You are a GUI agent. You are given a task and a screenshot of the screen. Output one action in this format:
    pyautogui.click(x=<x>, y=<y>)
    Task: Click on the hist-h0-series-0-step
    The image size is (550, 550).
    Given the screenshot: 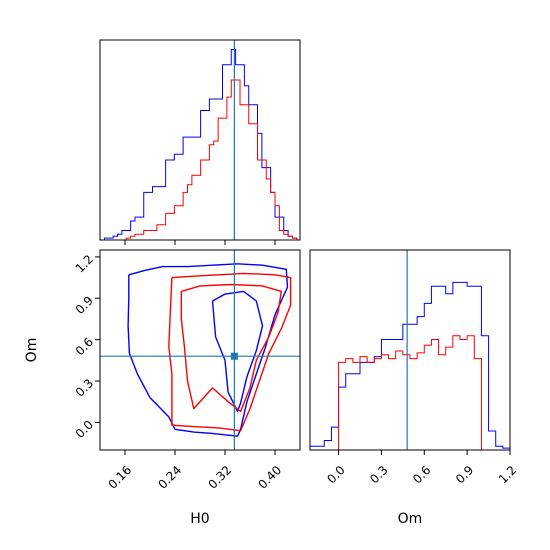 What is the action you would take?
    pyautogui.click(x=200, y=144)
    